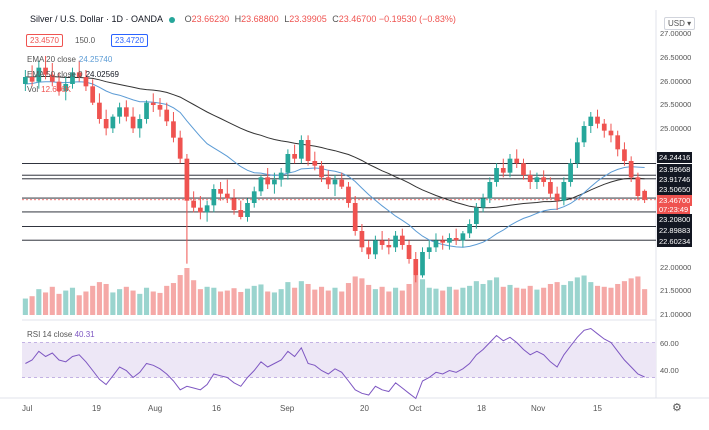  What do you see at coordinates (44, 40) in the screenshot?
I see `sell-button: 23.4570` at bounding box center [44, 40].